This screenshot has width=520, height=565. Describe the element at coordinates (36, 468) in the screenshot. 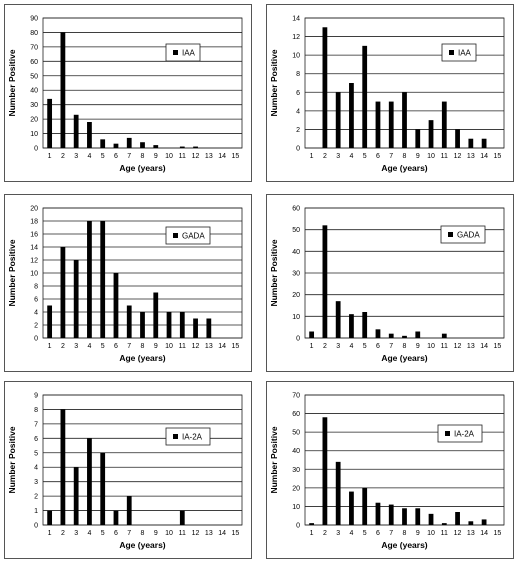

I see `y-tick-label: 4` at that location.